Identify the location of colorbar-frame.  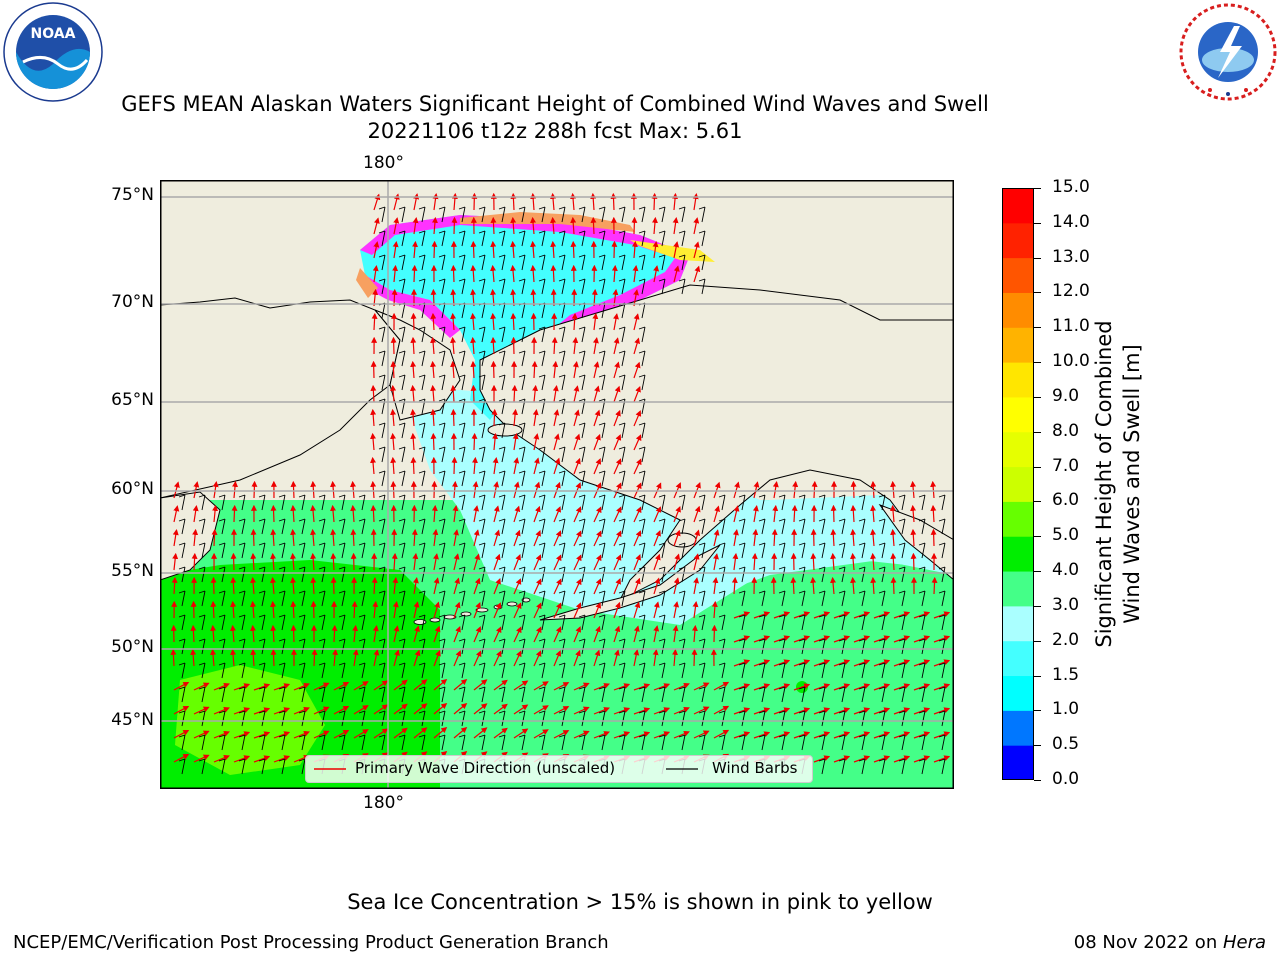
(1018, 484).